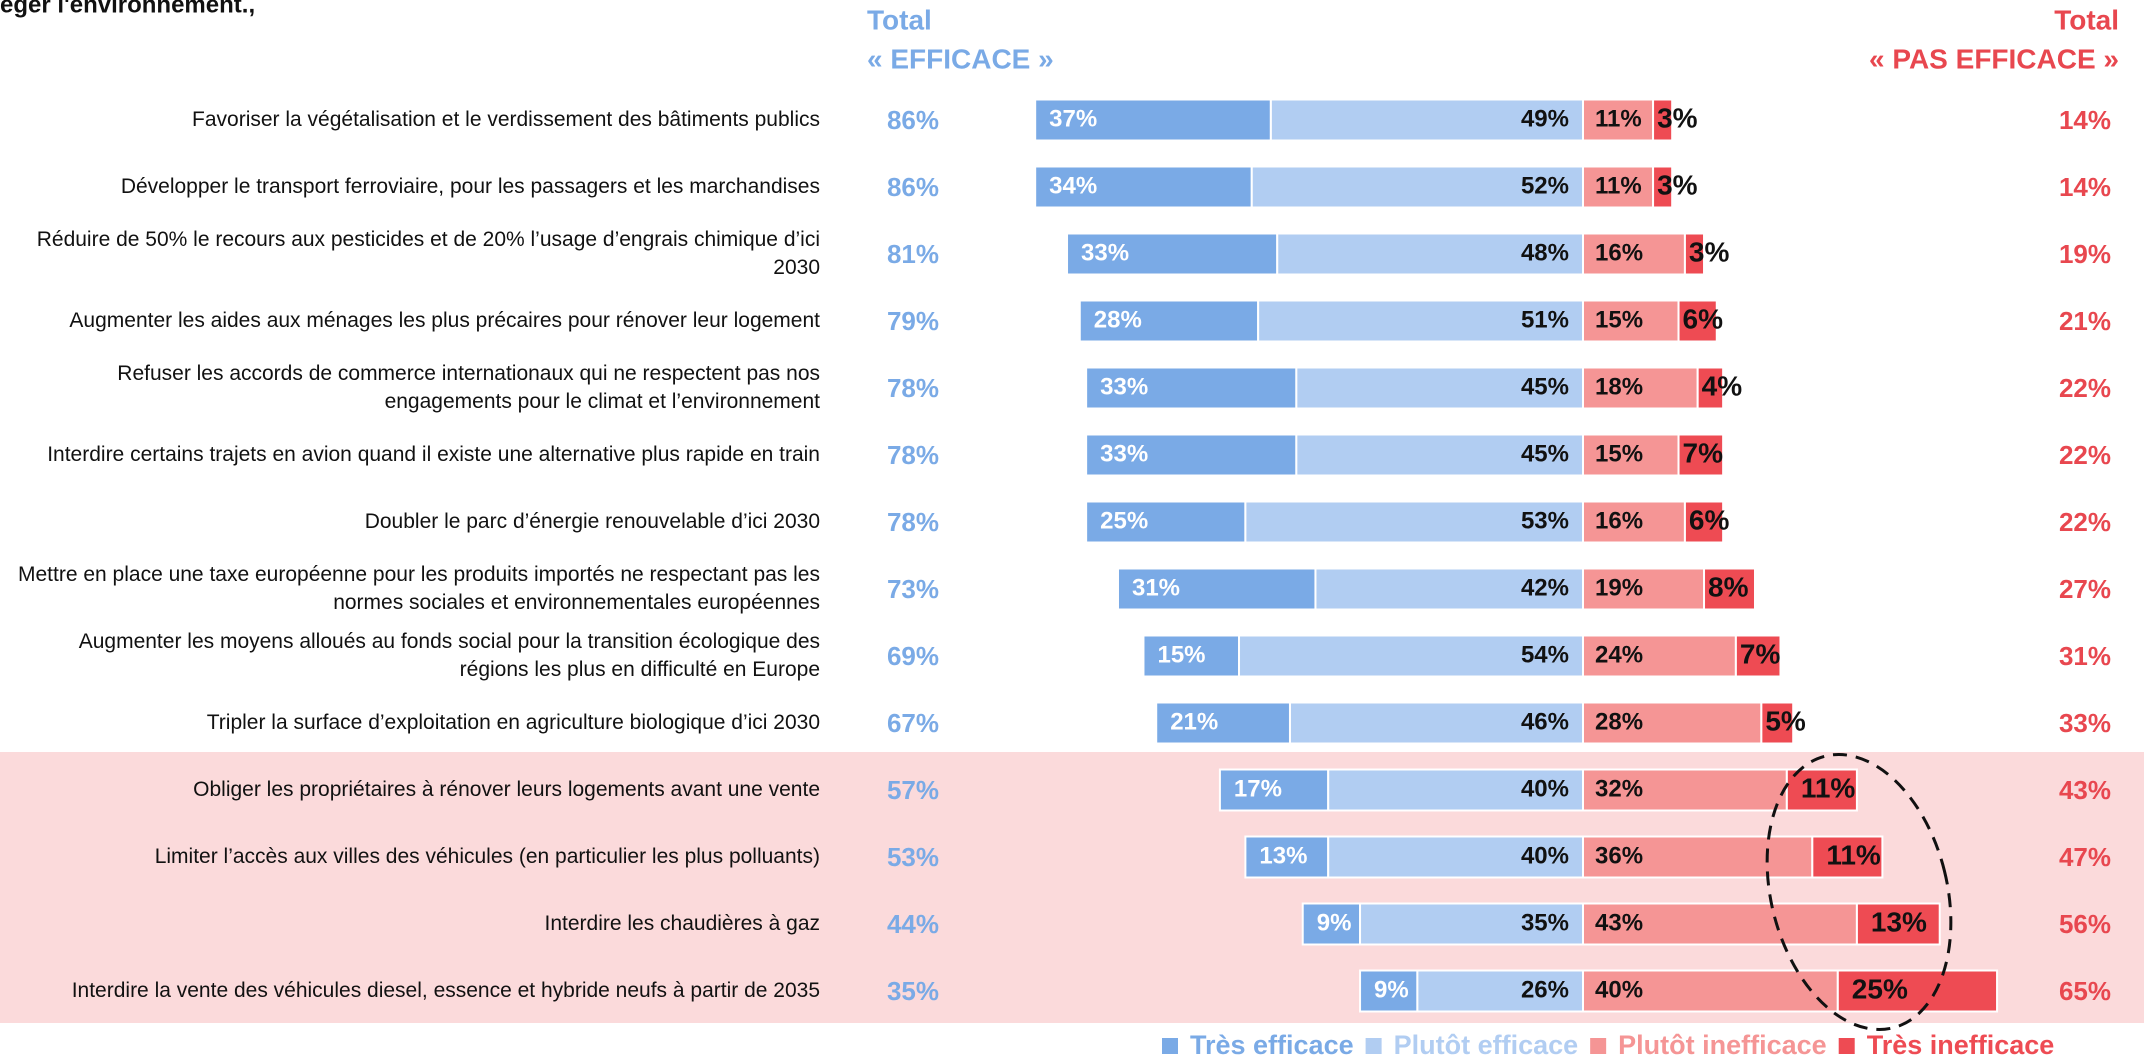 The image size is (2144, 1057). What do you see at coordinates (1722, 385) in the screenshot?
I see `value-label: 4%` at bounding box center [1722, 385].